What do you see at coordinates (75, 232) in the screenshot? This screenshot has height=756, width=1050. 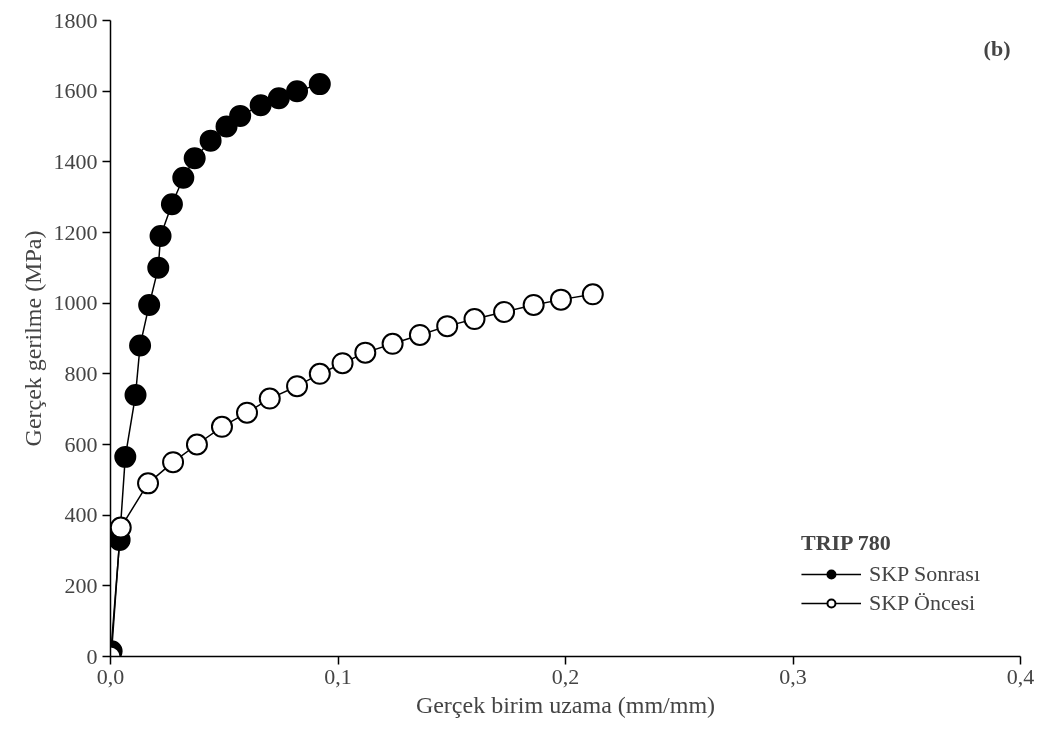 I see `y-tick-label: 1200` at bounding box center [75, 232].